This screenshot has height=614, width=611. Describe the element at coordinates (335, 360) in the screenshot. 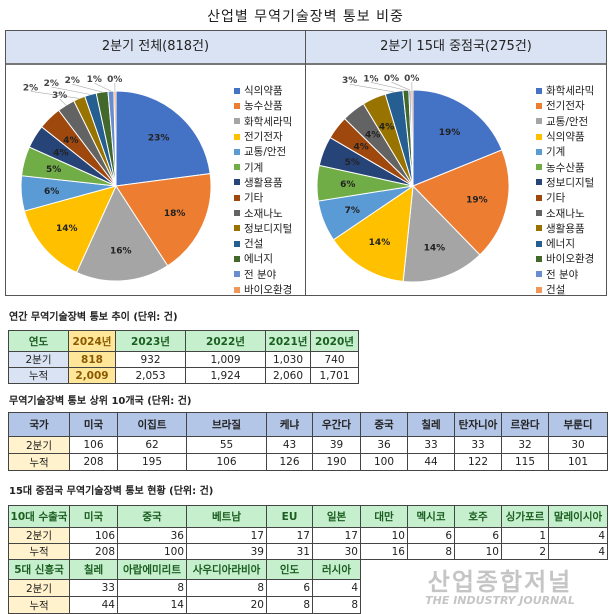

I see `table-cell: 740` at that location.